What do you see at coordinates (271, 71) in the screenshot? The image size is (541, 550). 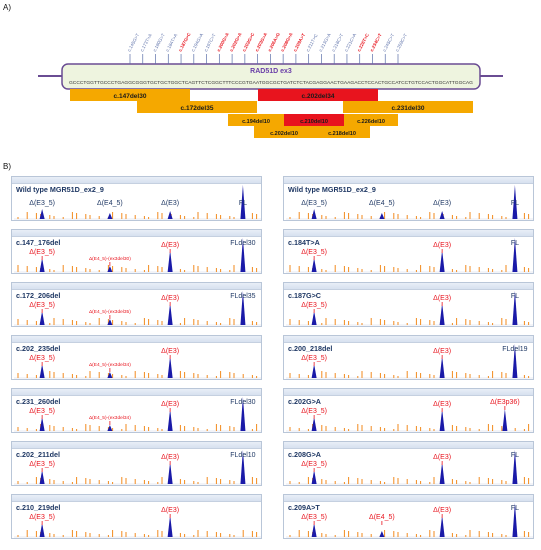 I see `exon-title: RAD51D ex3` at bounding box center [271, 71].